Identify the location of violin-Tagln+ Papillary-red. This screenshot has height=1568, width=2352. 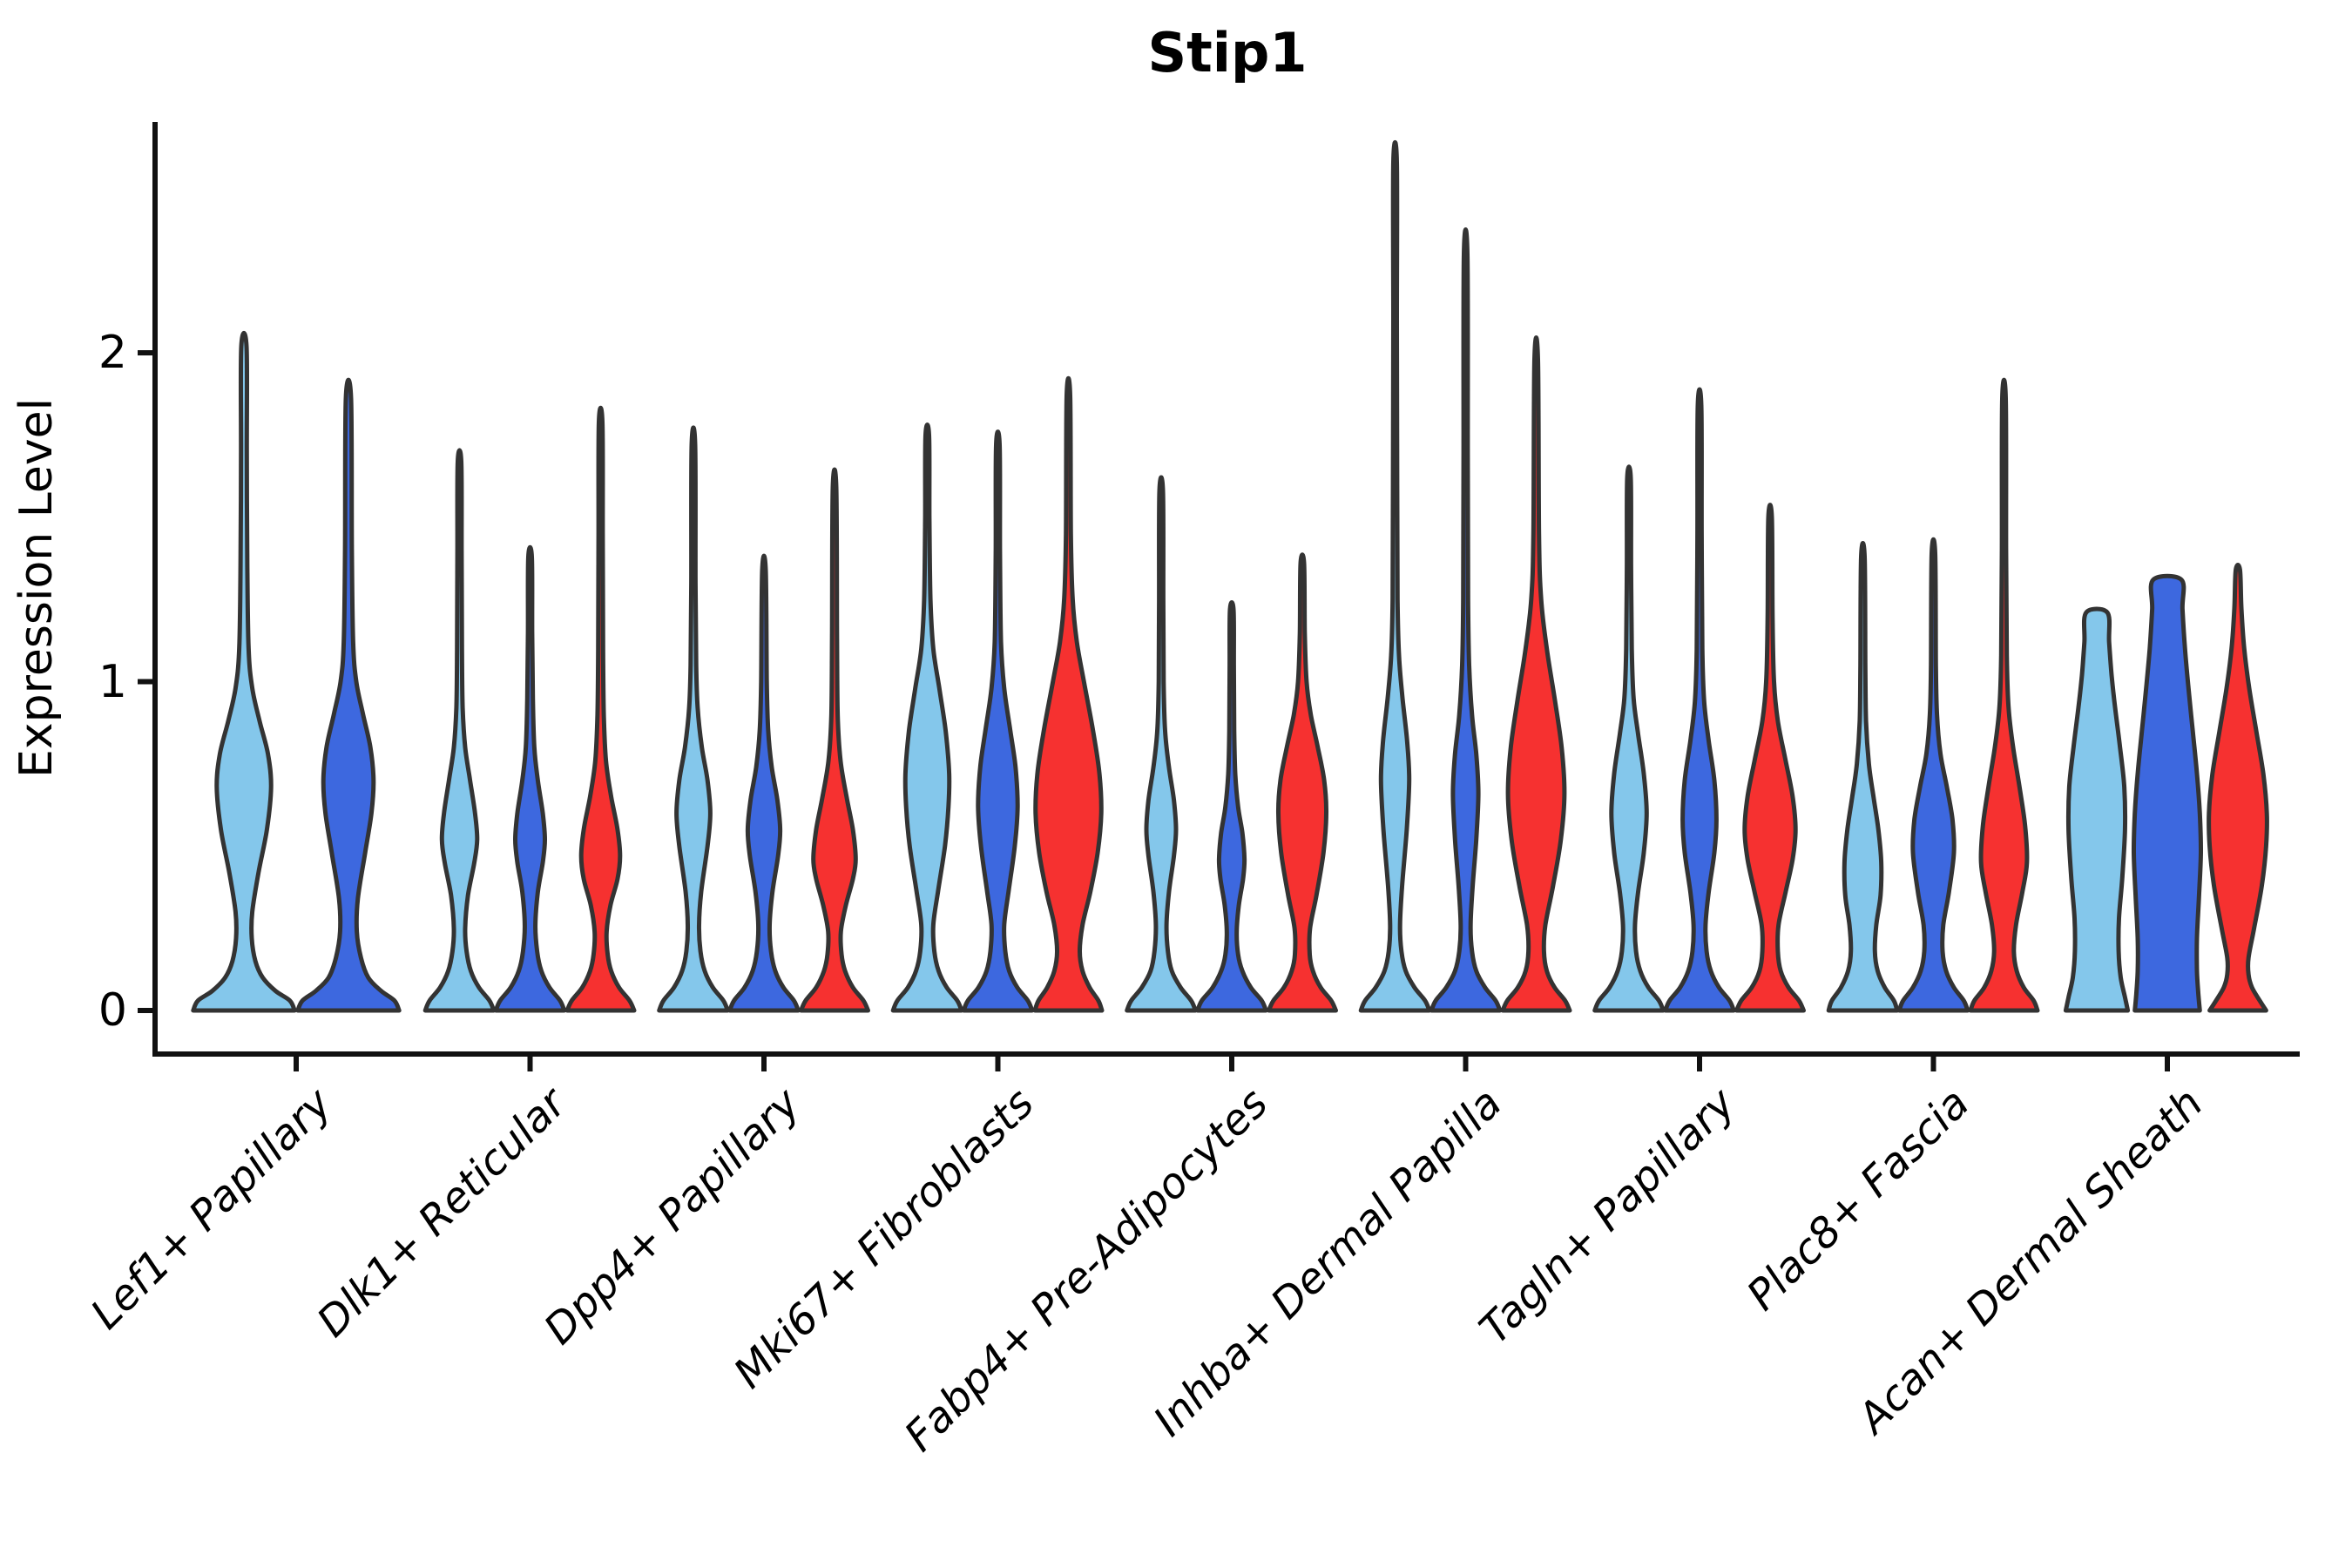
(1770, 758).